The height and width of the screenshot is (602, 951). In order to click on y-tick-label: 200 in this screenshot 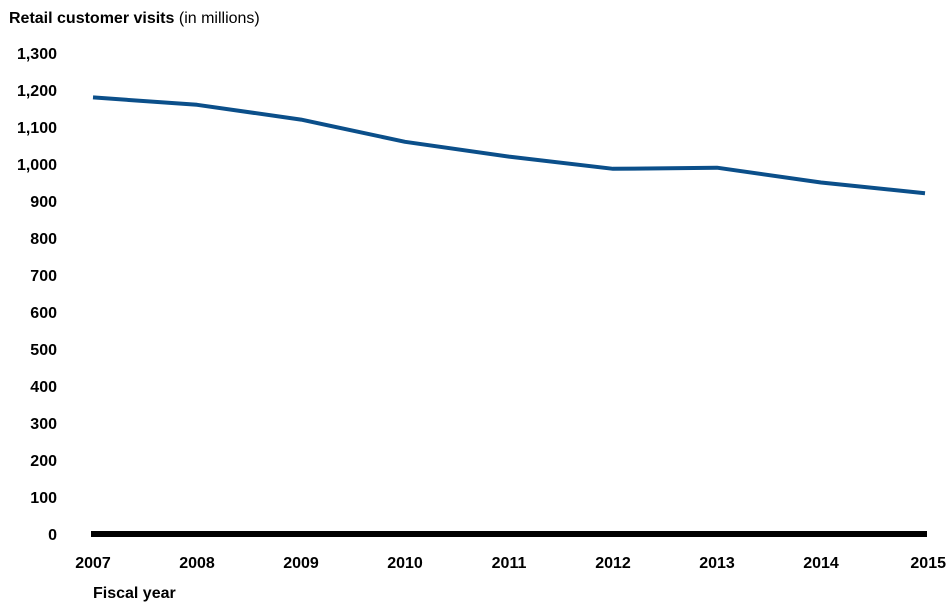, I will do `click(43, 461)`.